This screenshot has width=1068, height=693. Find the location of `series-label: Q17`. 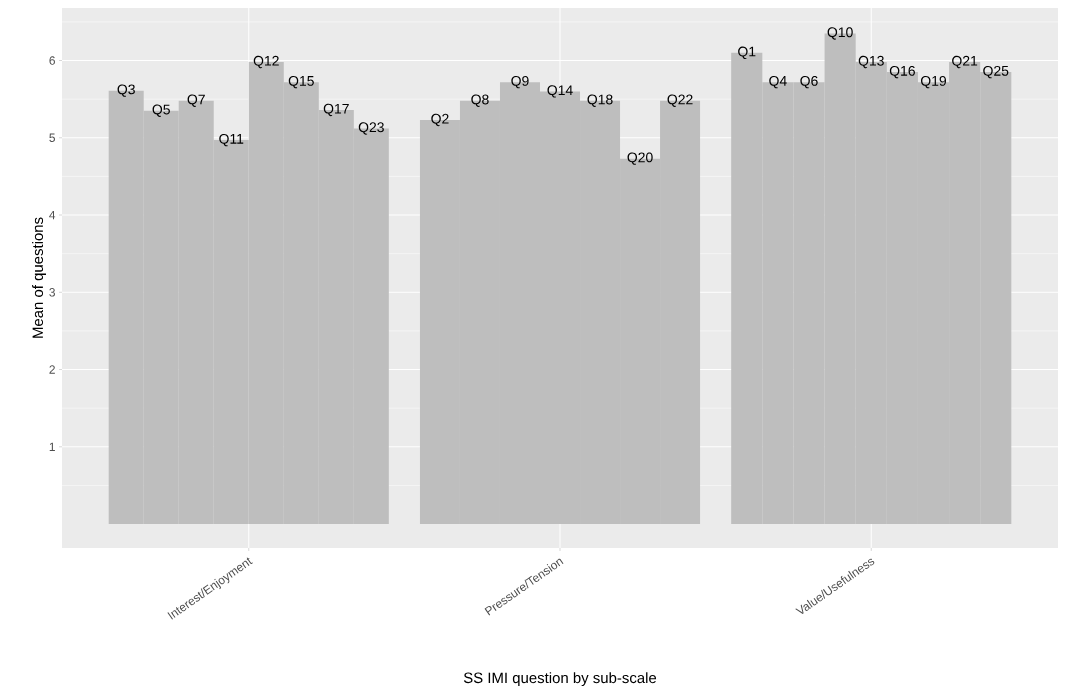

series-label: Q17 is located at coordinates (336, 110).